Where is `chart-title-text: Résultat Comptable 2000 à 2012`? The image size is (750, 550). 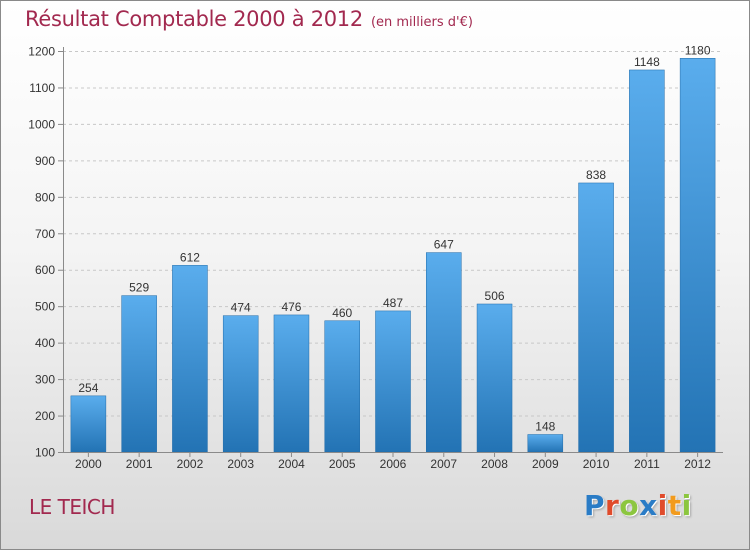
chart-title-text: Résultat Comptable 2000 à 2012 is located at coordinates (194, 19).